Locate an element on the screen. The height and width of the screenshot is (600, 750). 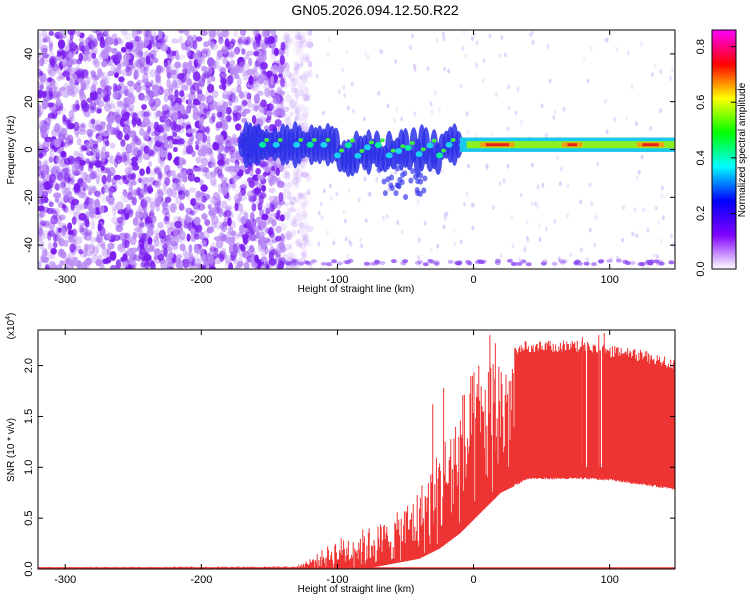
figure-title: GN05.2026.094.12.50.R22 is located at coordinates (375, 10).